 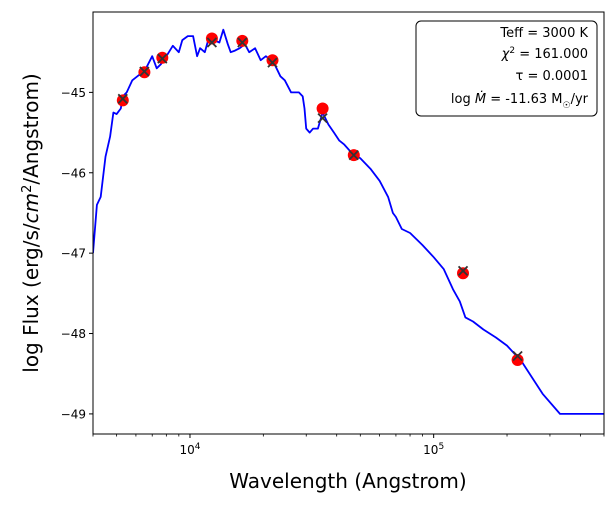 What do you see at coordinates (73, 334) in the screenshot?
I see `y-tick-label-4: −48` at bounding box center [73, 334].